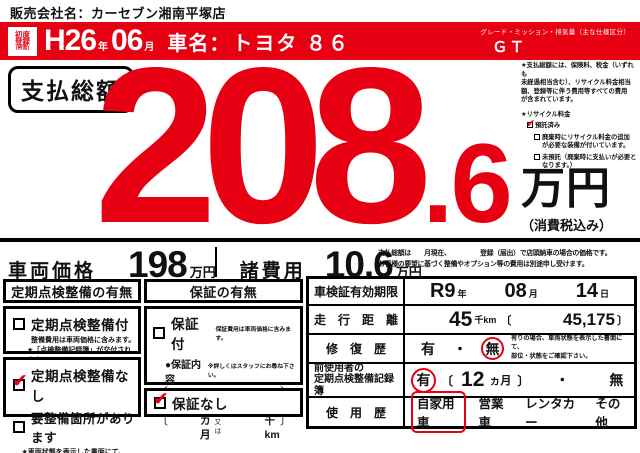 The width and height of the screenshot is (640, 453). Describe the element at coordinates (253, 334) in the screenshot. I see `warranty-with-note: 保証費用は車両価格に含みます。` at that location.